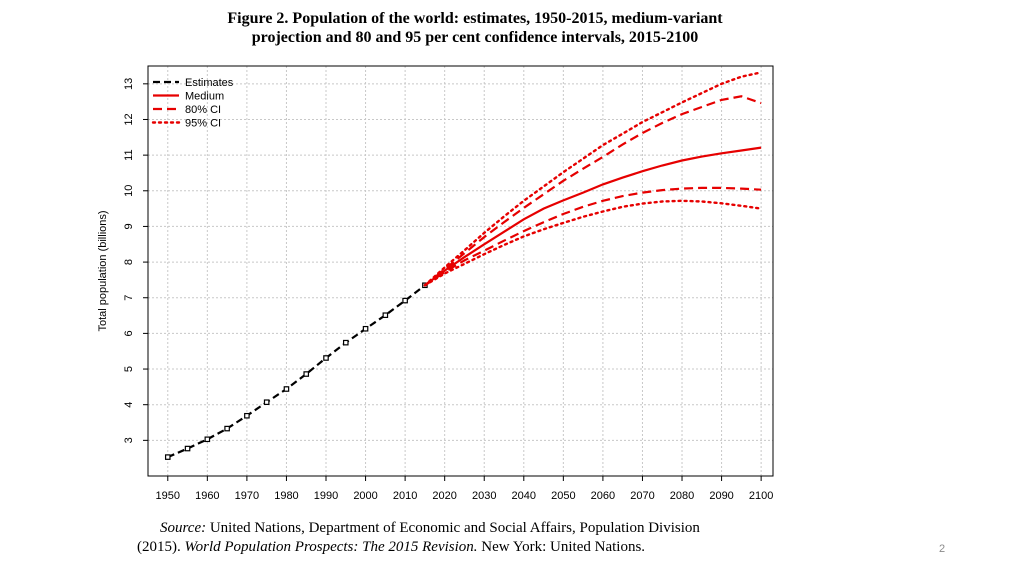 This screenshot has width=1024, height=576. Describe the element at coordinates (444, 496) in the screenshot. I see `x-tick-label: 2020` at that location.